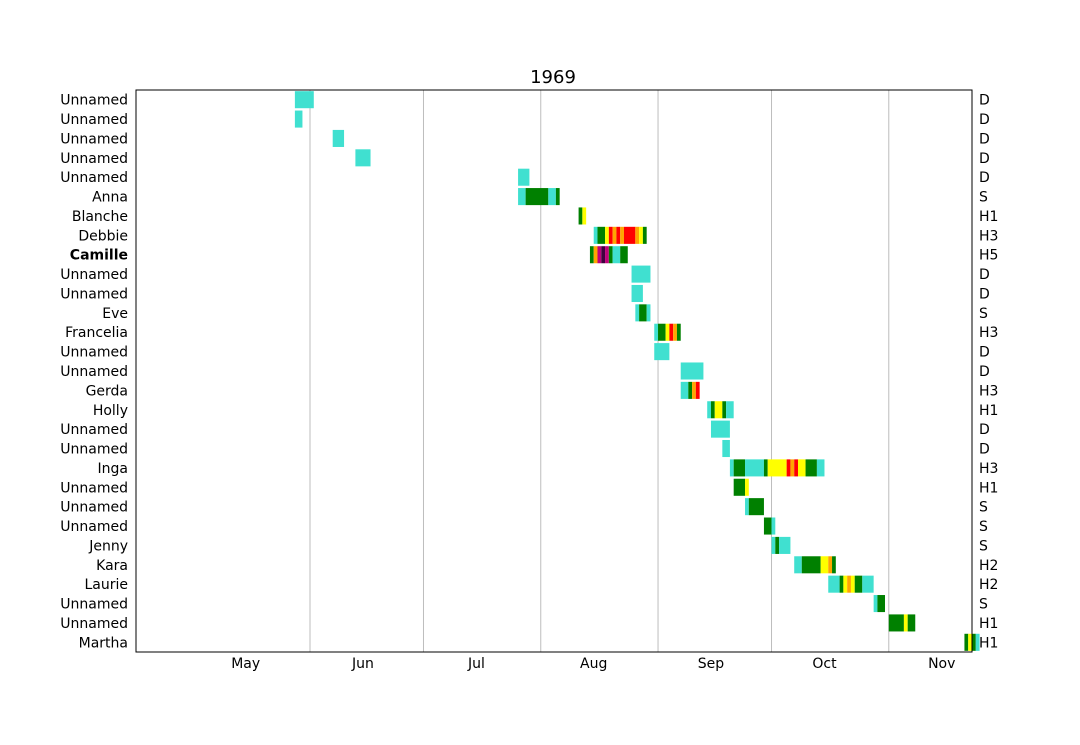  Describe the element at coordinates (96, 333) in the screenshot. I see `storm-name-label: Francelia` at that location.